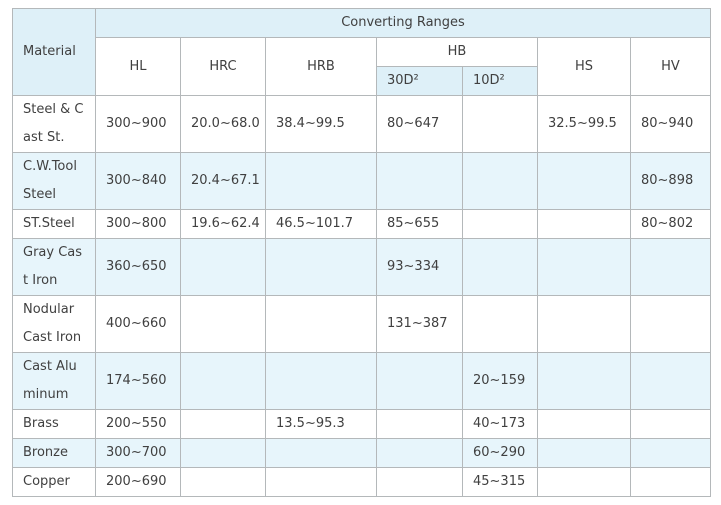 The image size is (721, 505). I want to click on header-row-hb-sub: 30D² 10D², so click(362, 81).